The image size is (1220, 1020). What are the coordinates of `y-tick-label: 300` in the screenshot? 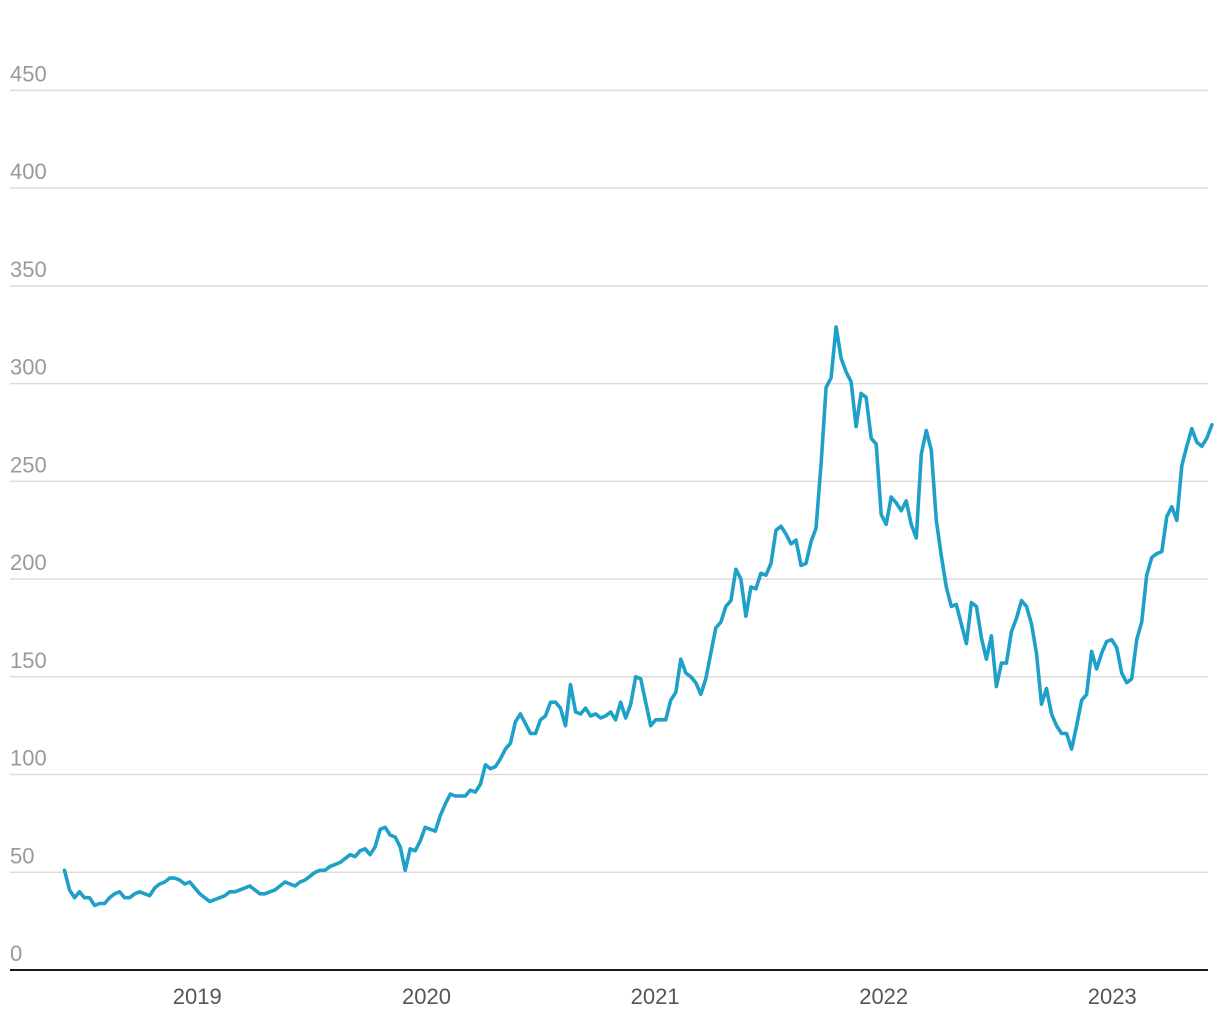 It's located at (28, 367).